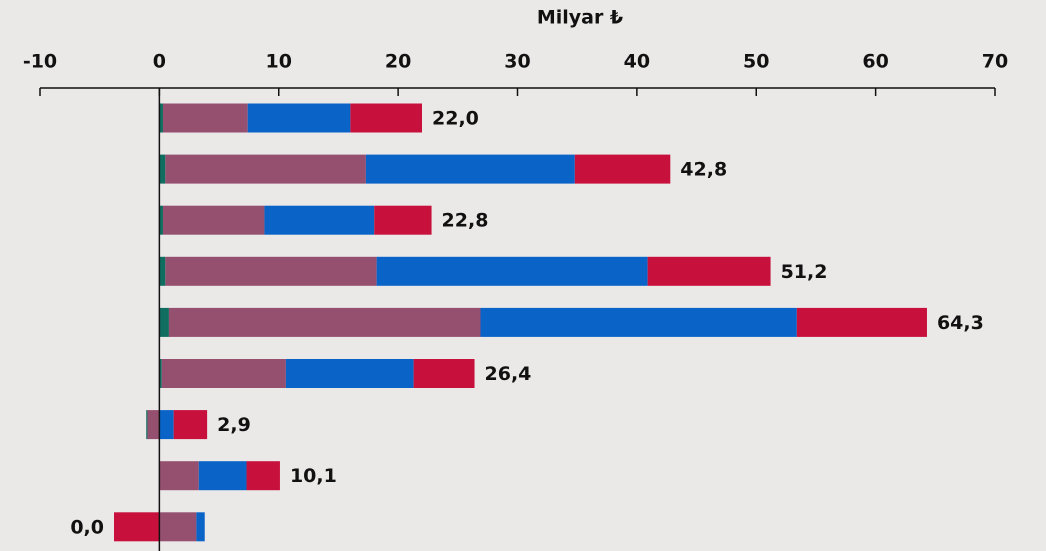  I want to click on axis-title: Milyar ₺, so click(580, 18).